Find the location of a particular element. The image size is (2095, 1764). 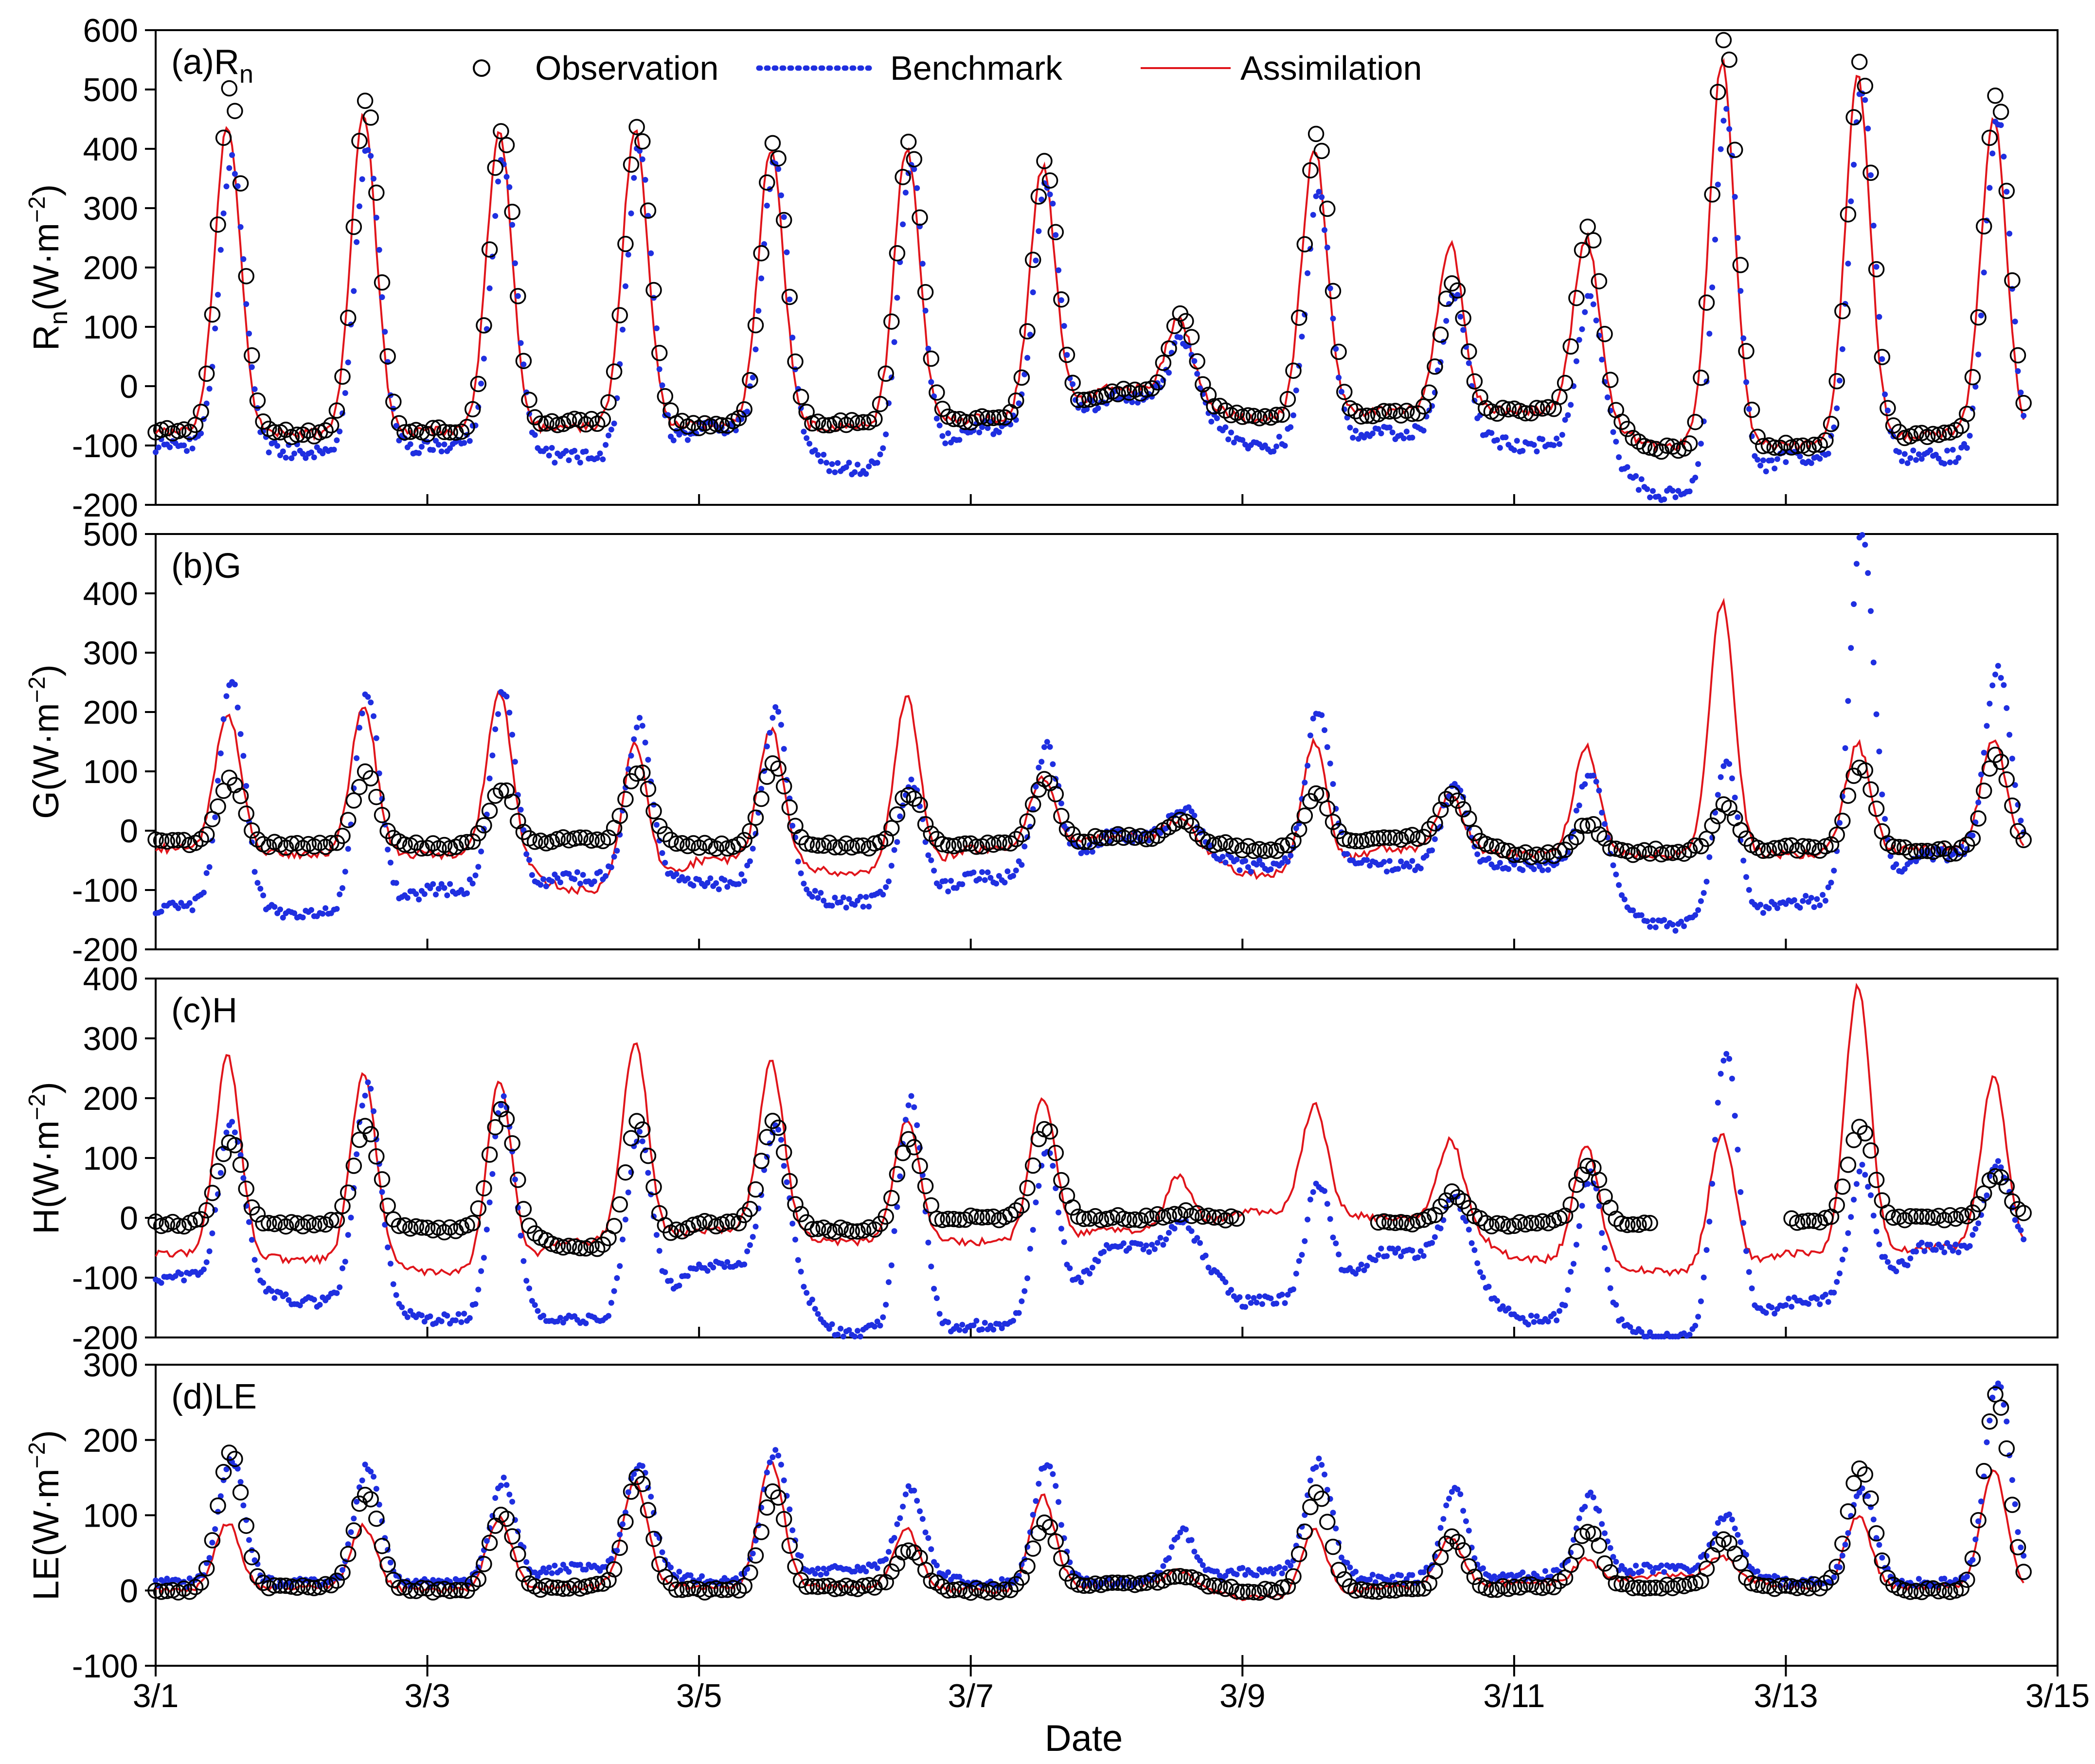

assimilation-series-line is located at coordinates (1089, 1129).